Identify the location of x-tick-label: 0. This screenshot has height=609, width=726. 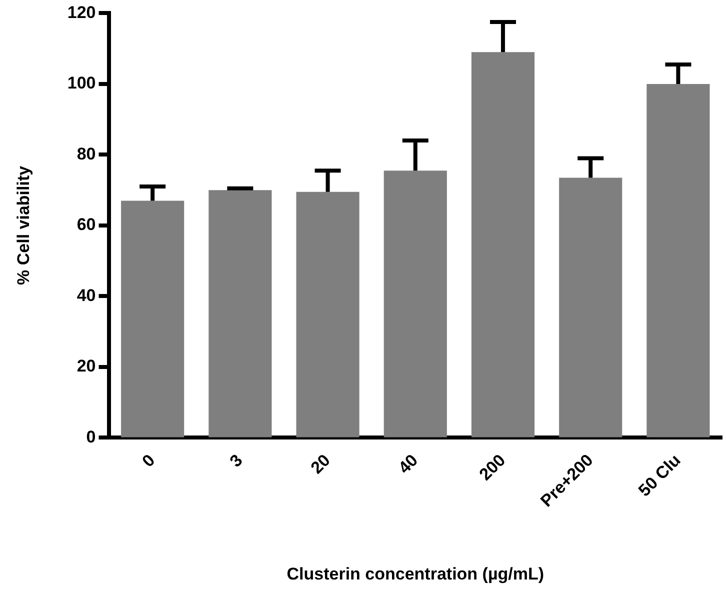
(148, 460).